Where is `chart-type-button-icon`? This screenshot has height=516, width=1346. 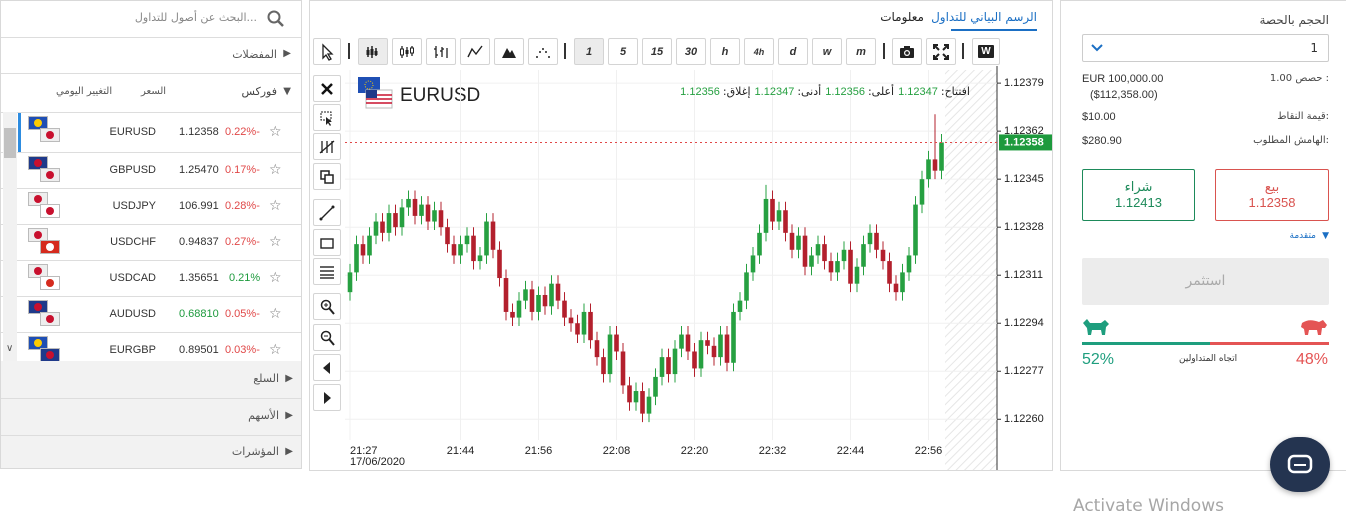 chart-type-button-icon is located at coordinates (407, 51).